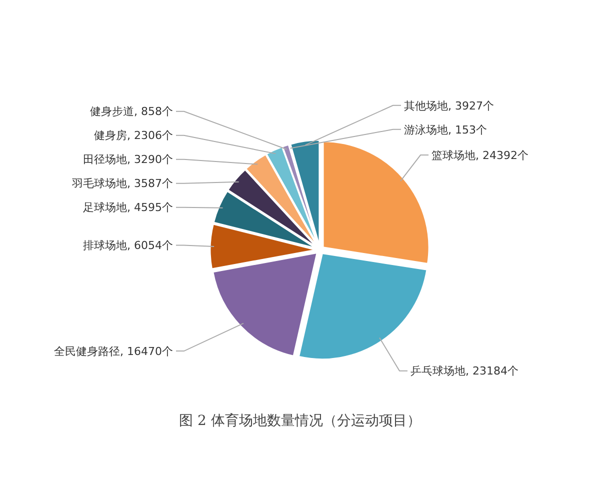  I want to click on text: 图 2 体育场地数量情况（分运动项目）, so click(300, 420).